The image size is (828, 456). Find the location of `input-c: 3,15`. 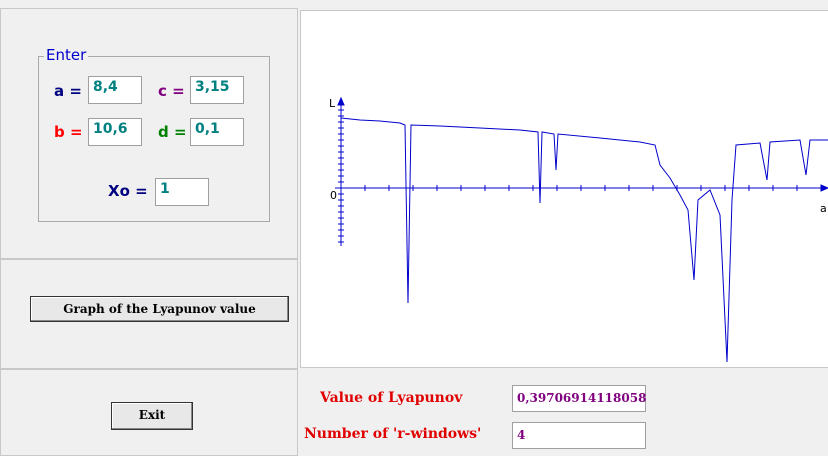

input-c: 3,15 is located at coordinates (217, 90).